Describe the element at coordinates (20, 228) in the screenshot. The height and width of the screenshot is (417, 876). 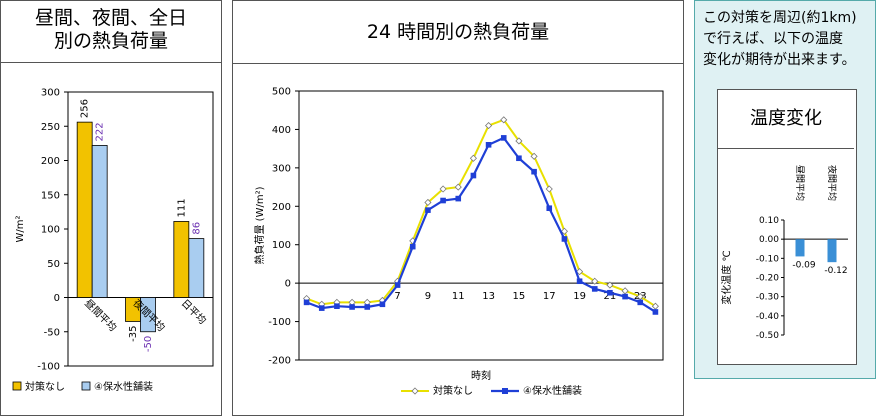
I see `y-axis-label: W/m²` at that location.